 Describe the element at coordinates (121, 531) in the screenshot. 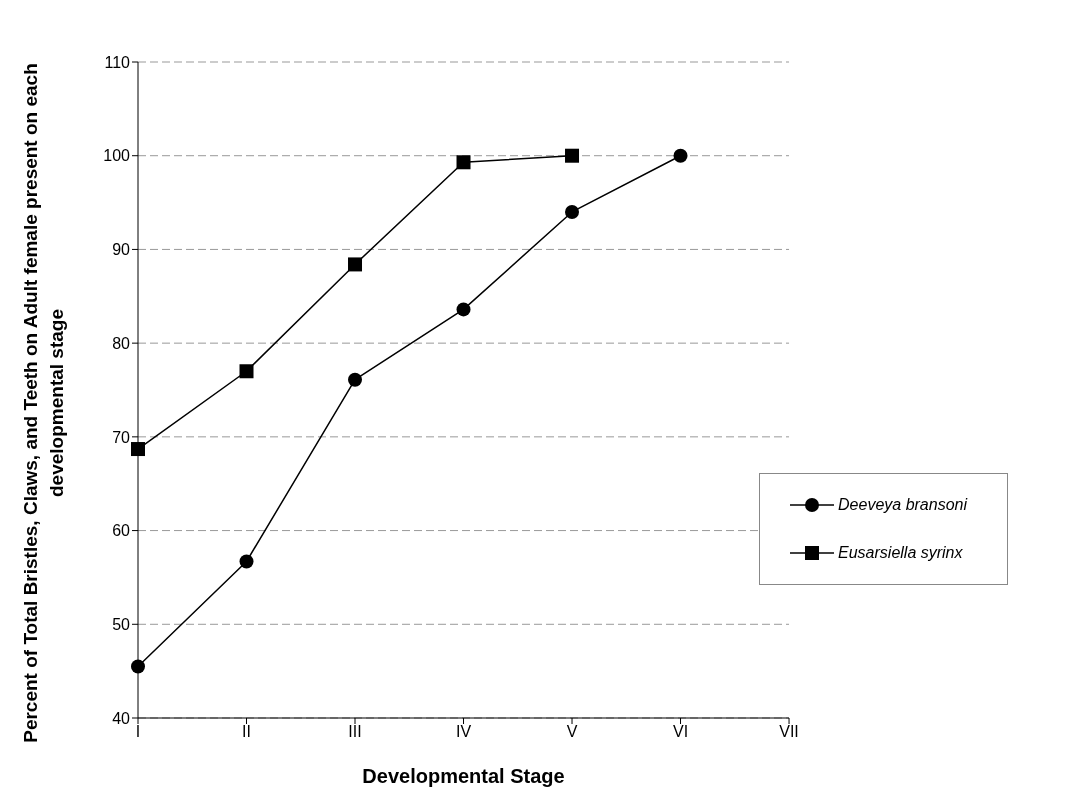

I see `y-tick-label: 60` at that location.